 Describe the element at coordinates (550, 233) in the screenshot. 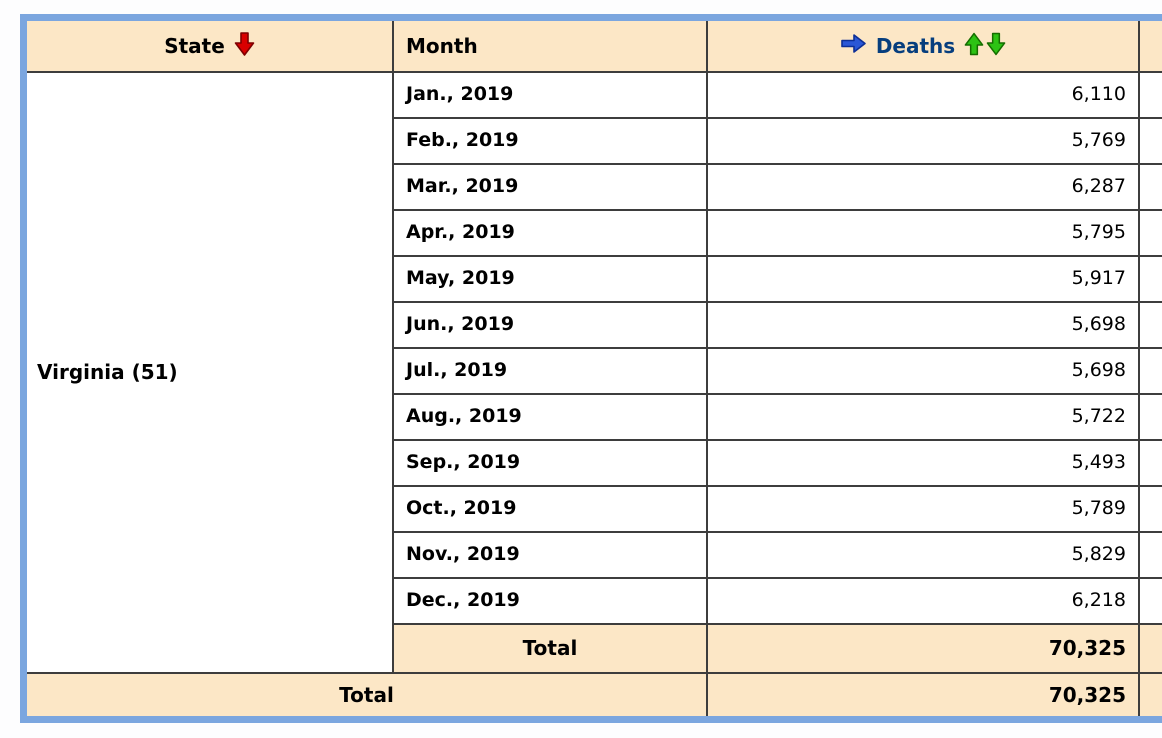

I see `month-cell: Apr., 2019` at that location.